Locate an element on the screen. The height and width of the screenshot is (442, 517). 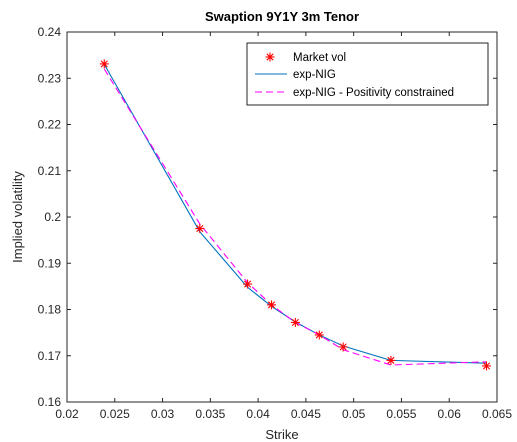
x-axis-title: Strike is located at coordinates (281, 434).